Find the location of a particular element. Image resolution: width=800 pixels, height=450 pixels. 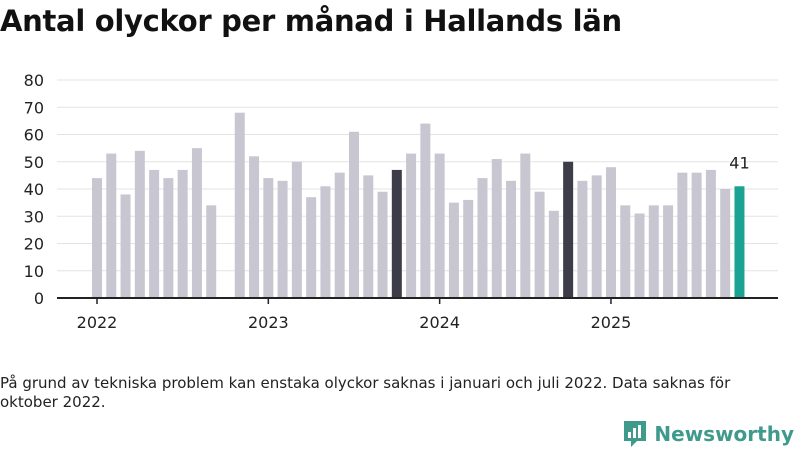

brand-logo: Newsworthy is located at coordinates (708, 434).